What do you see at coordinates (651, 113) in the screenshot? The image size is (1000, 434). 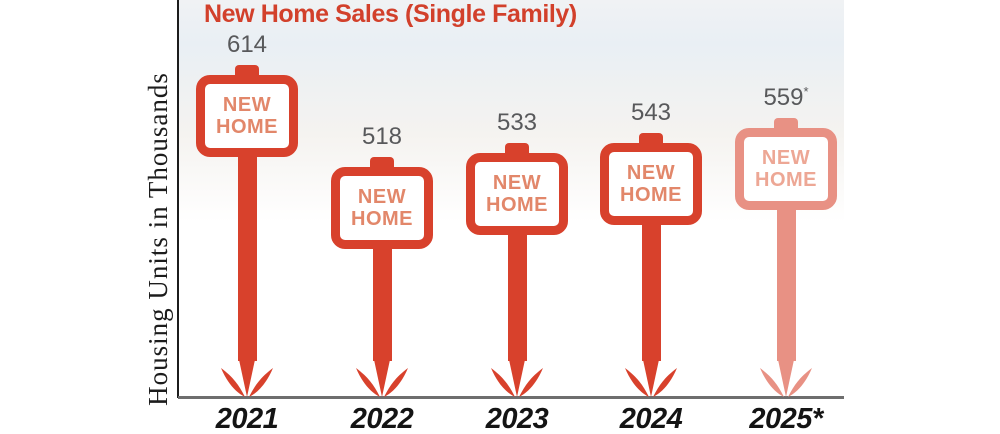 I see `value-label: 543` at bounding box center [651, 113].